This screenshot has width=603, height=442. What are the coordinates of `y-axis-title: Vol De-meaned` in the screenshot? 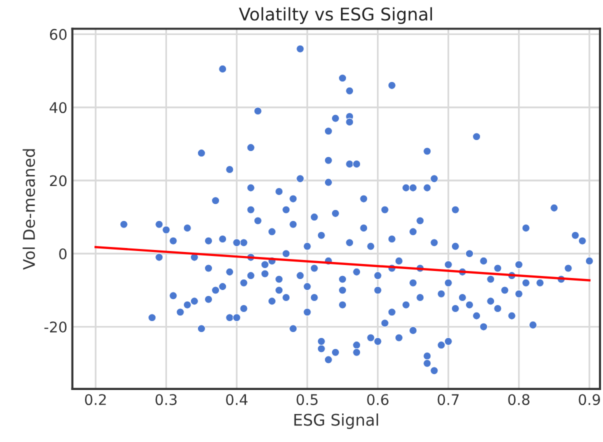 It's located at (29, 209).